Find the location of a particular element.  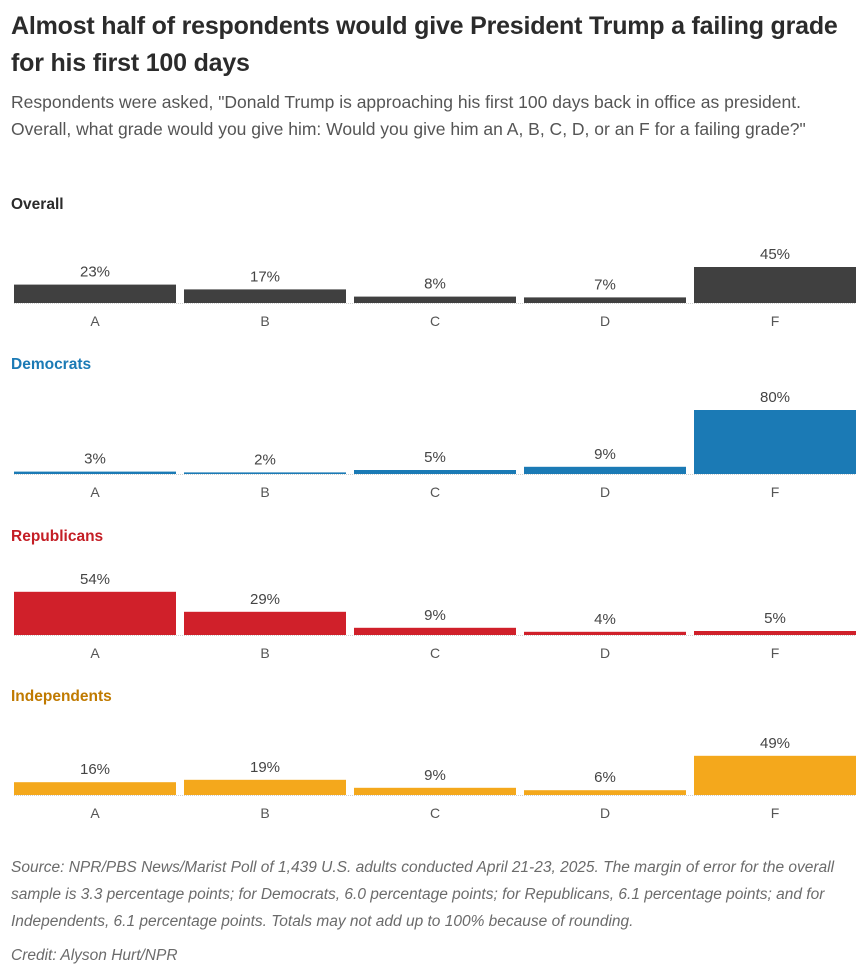

value-label-f: 80% is located at coordinates (775, 397).